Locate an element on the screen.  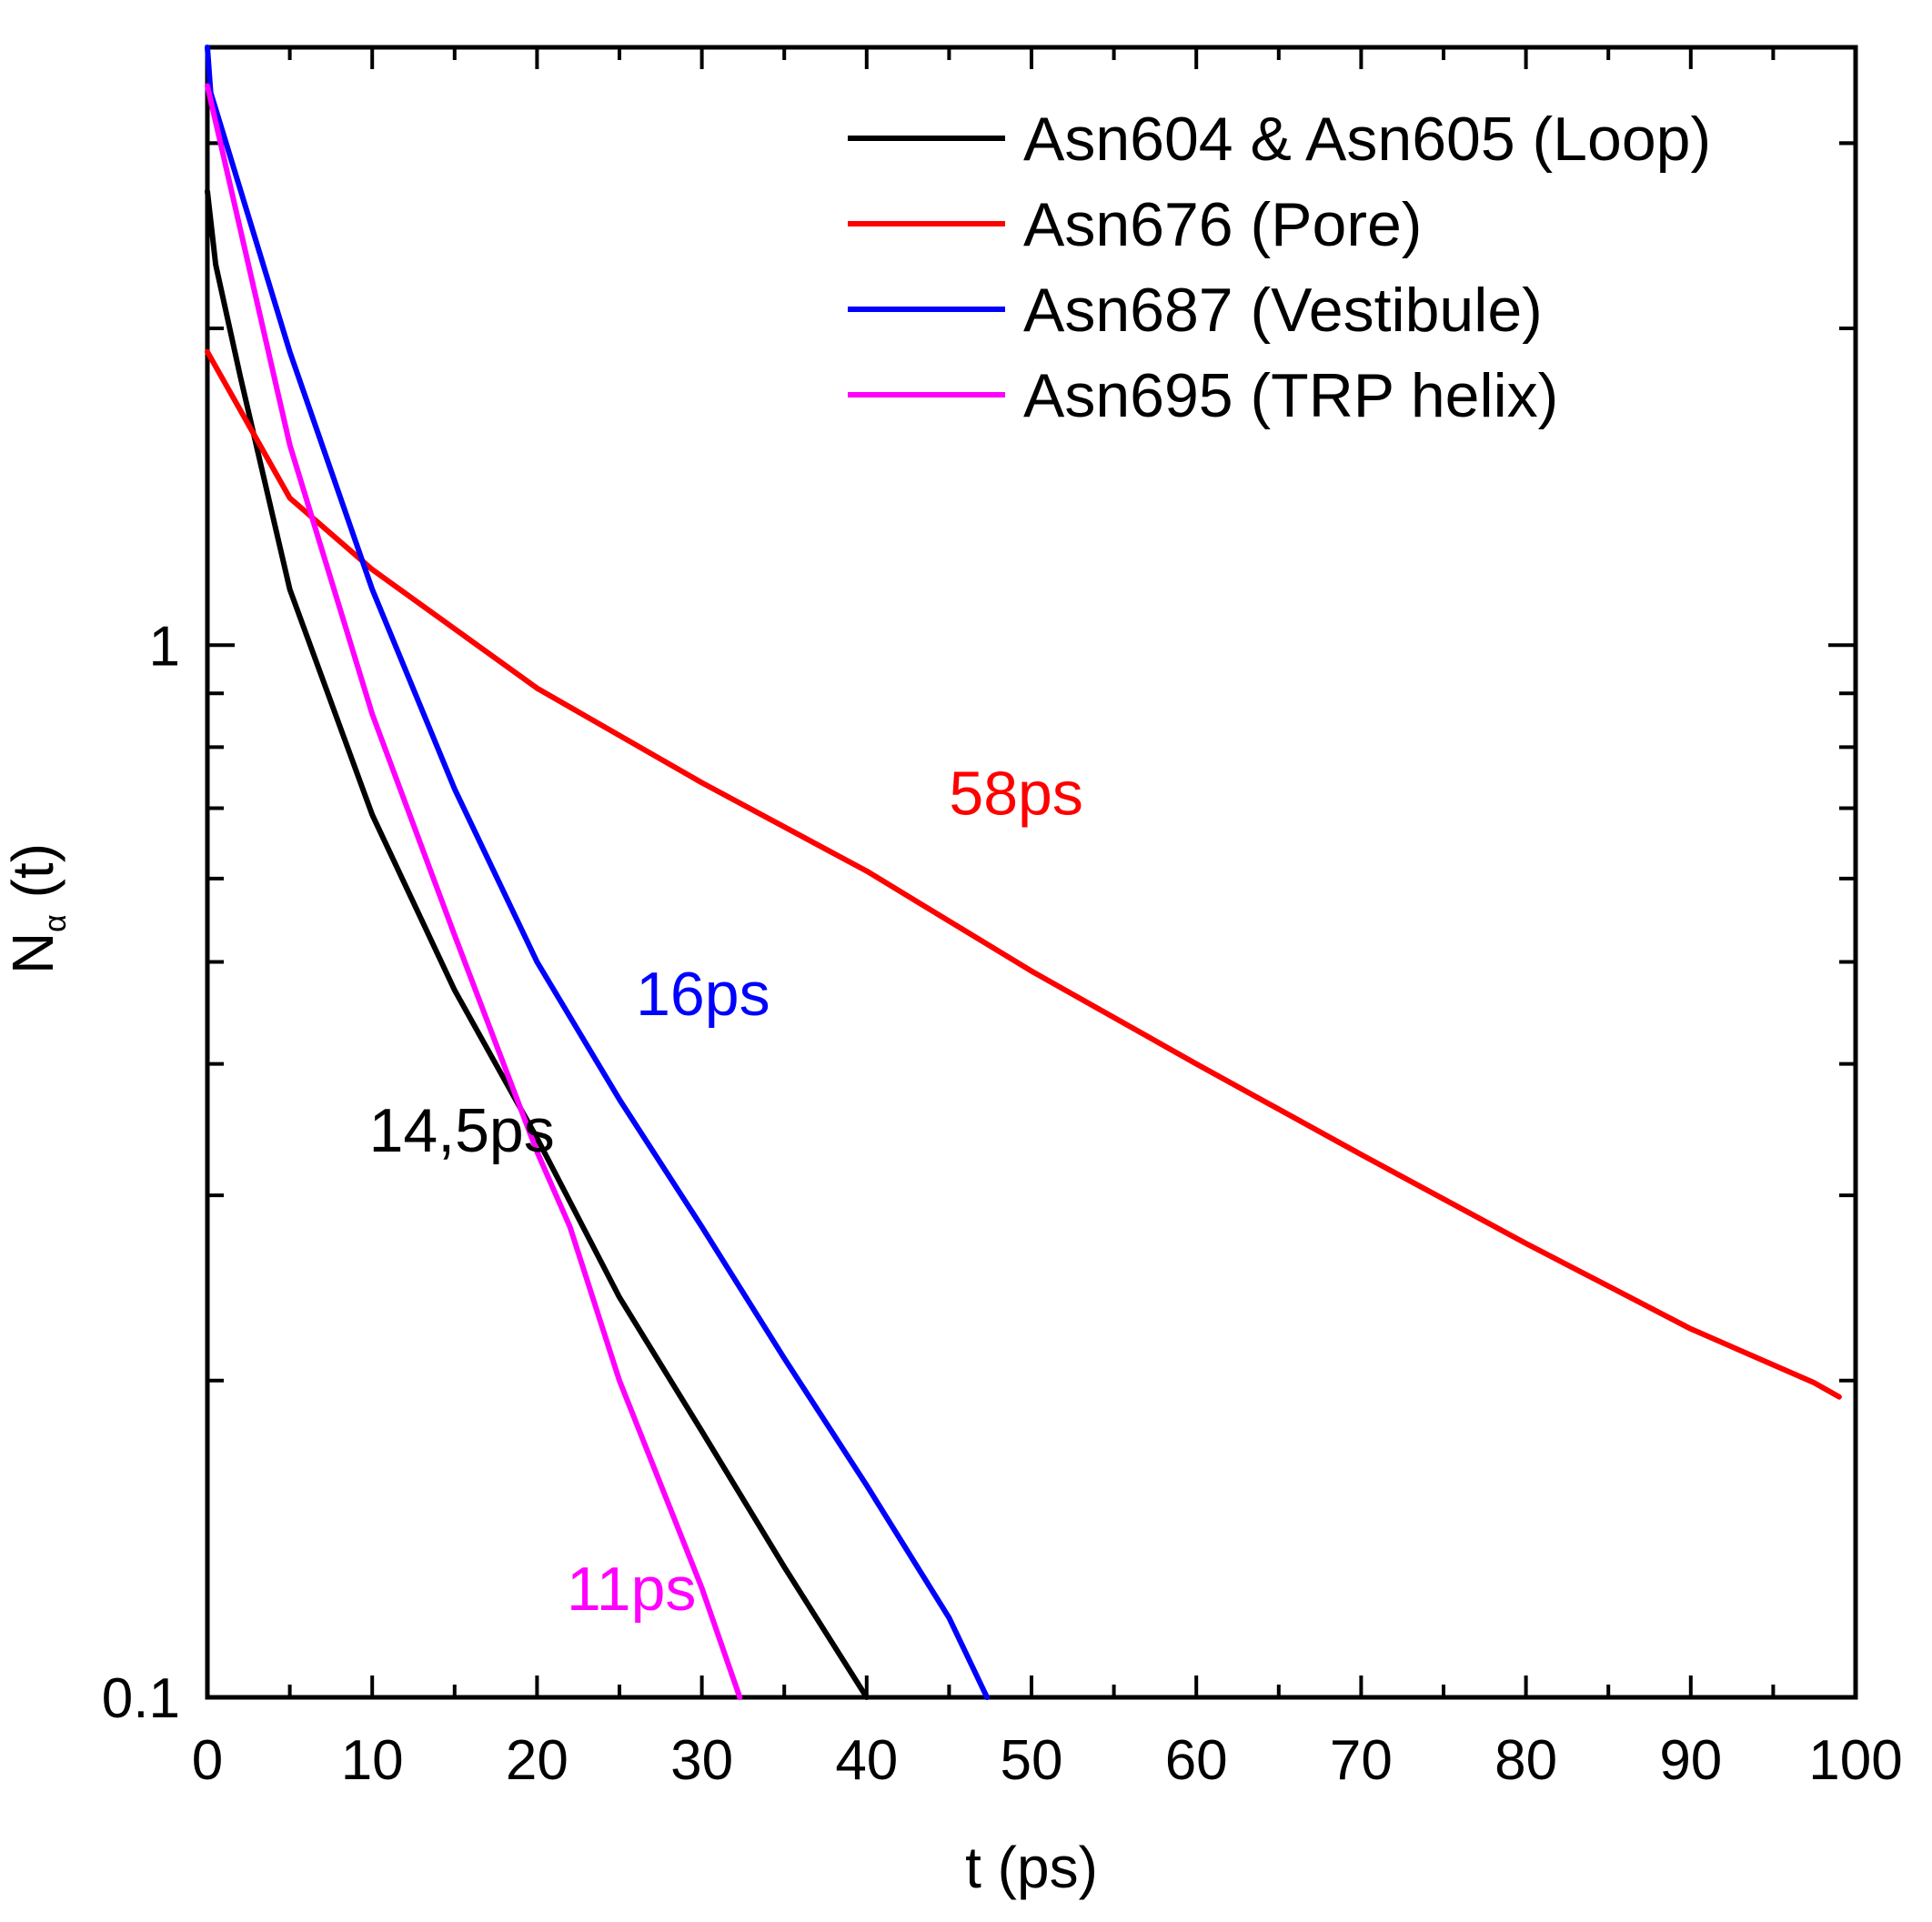
x-tick-label: 70 is located at coordinates (1361, 1761).